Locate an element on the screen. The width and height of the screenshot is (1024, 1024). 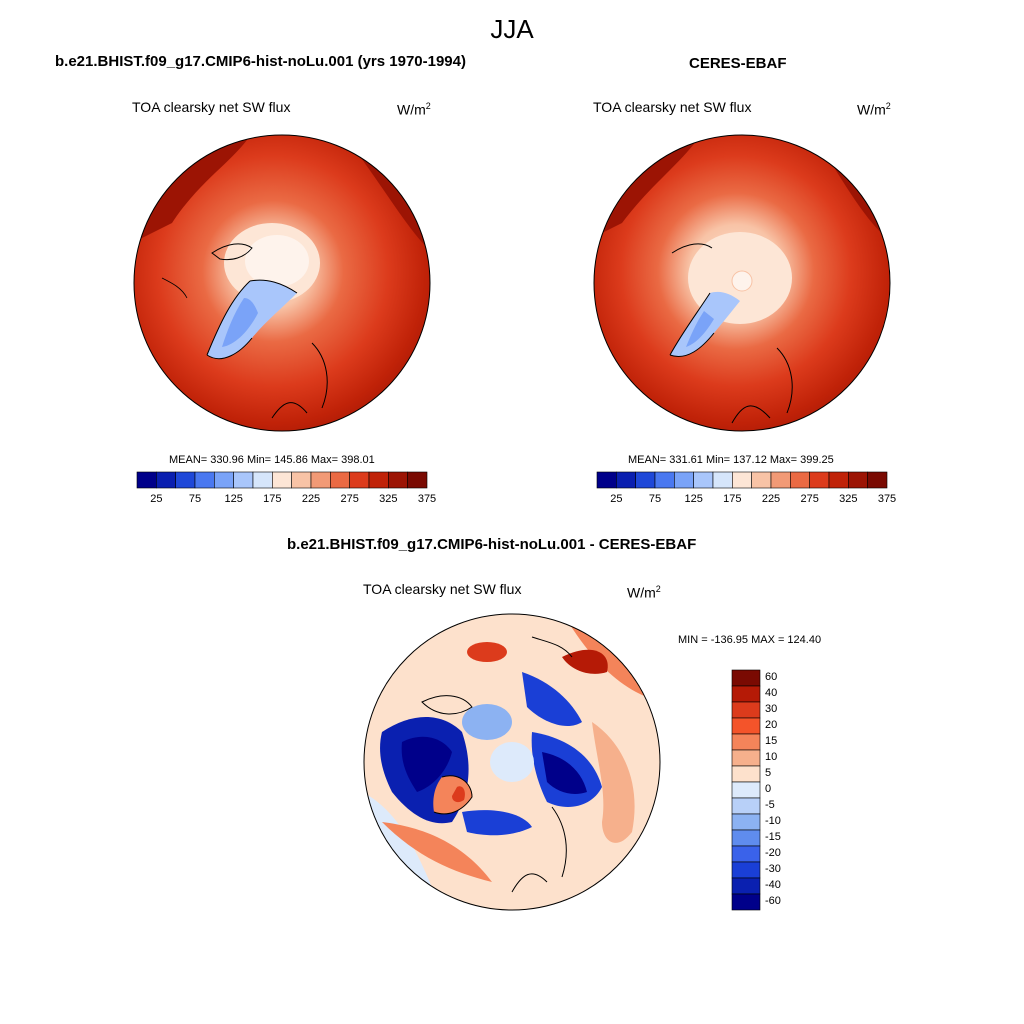
obs-colorbar is located at coordinates (742, 480).